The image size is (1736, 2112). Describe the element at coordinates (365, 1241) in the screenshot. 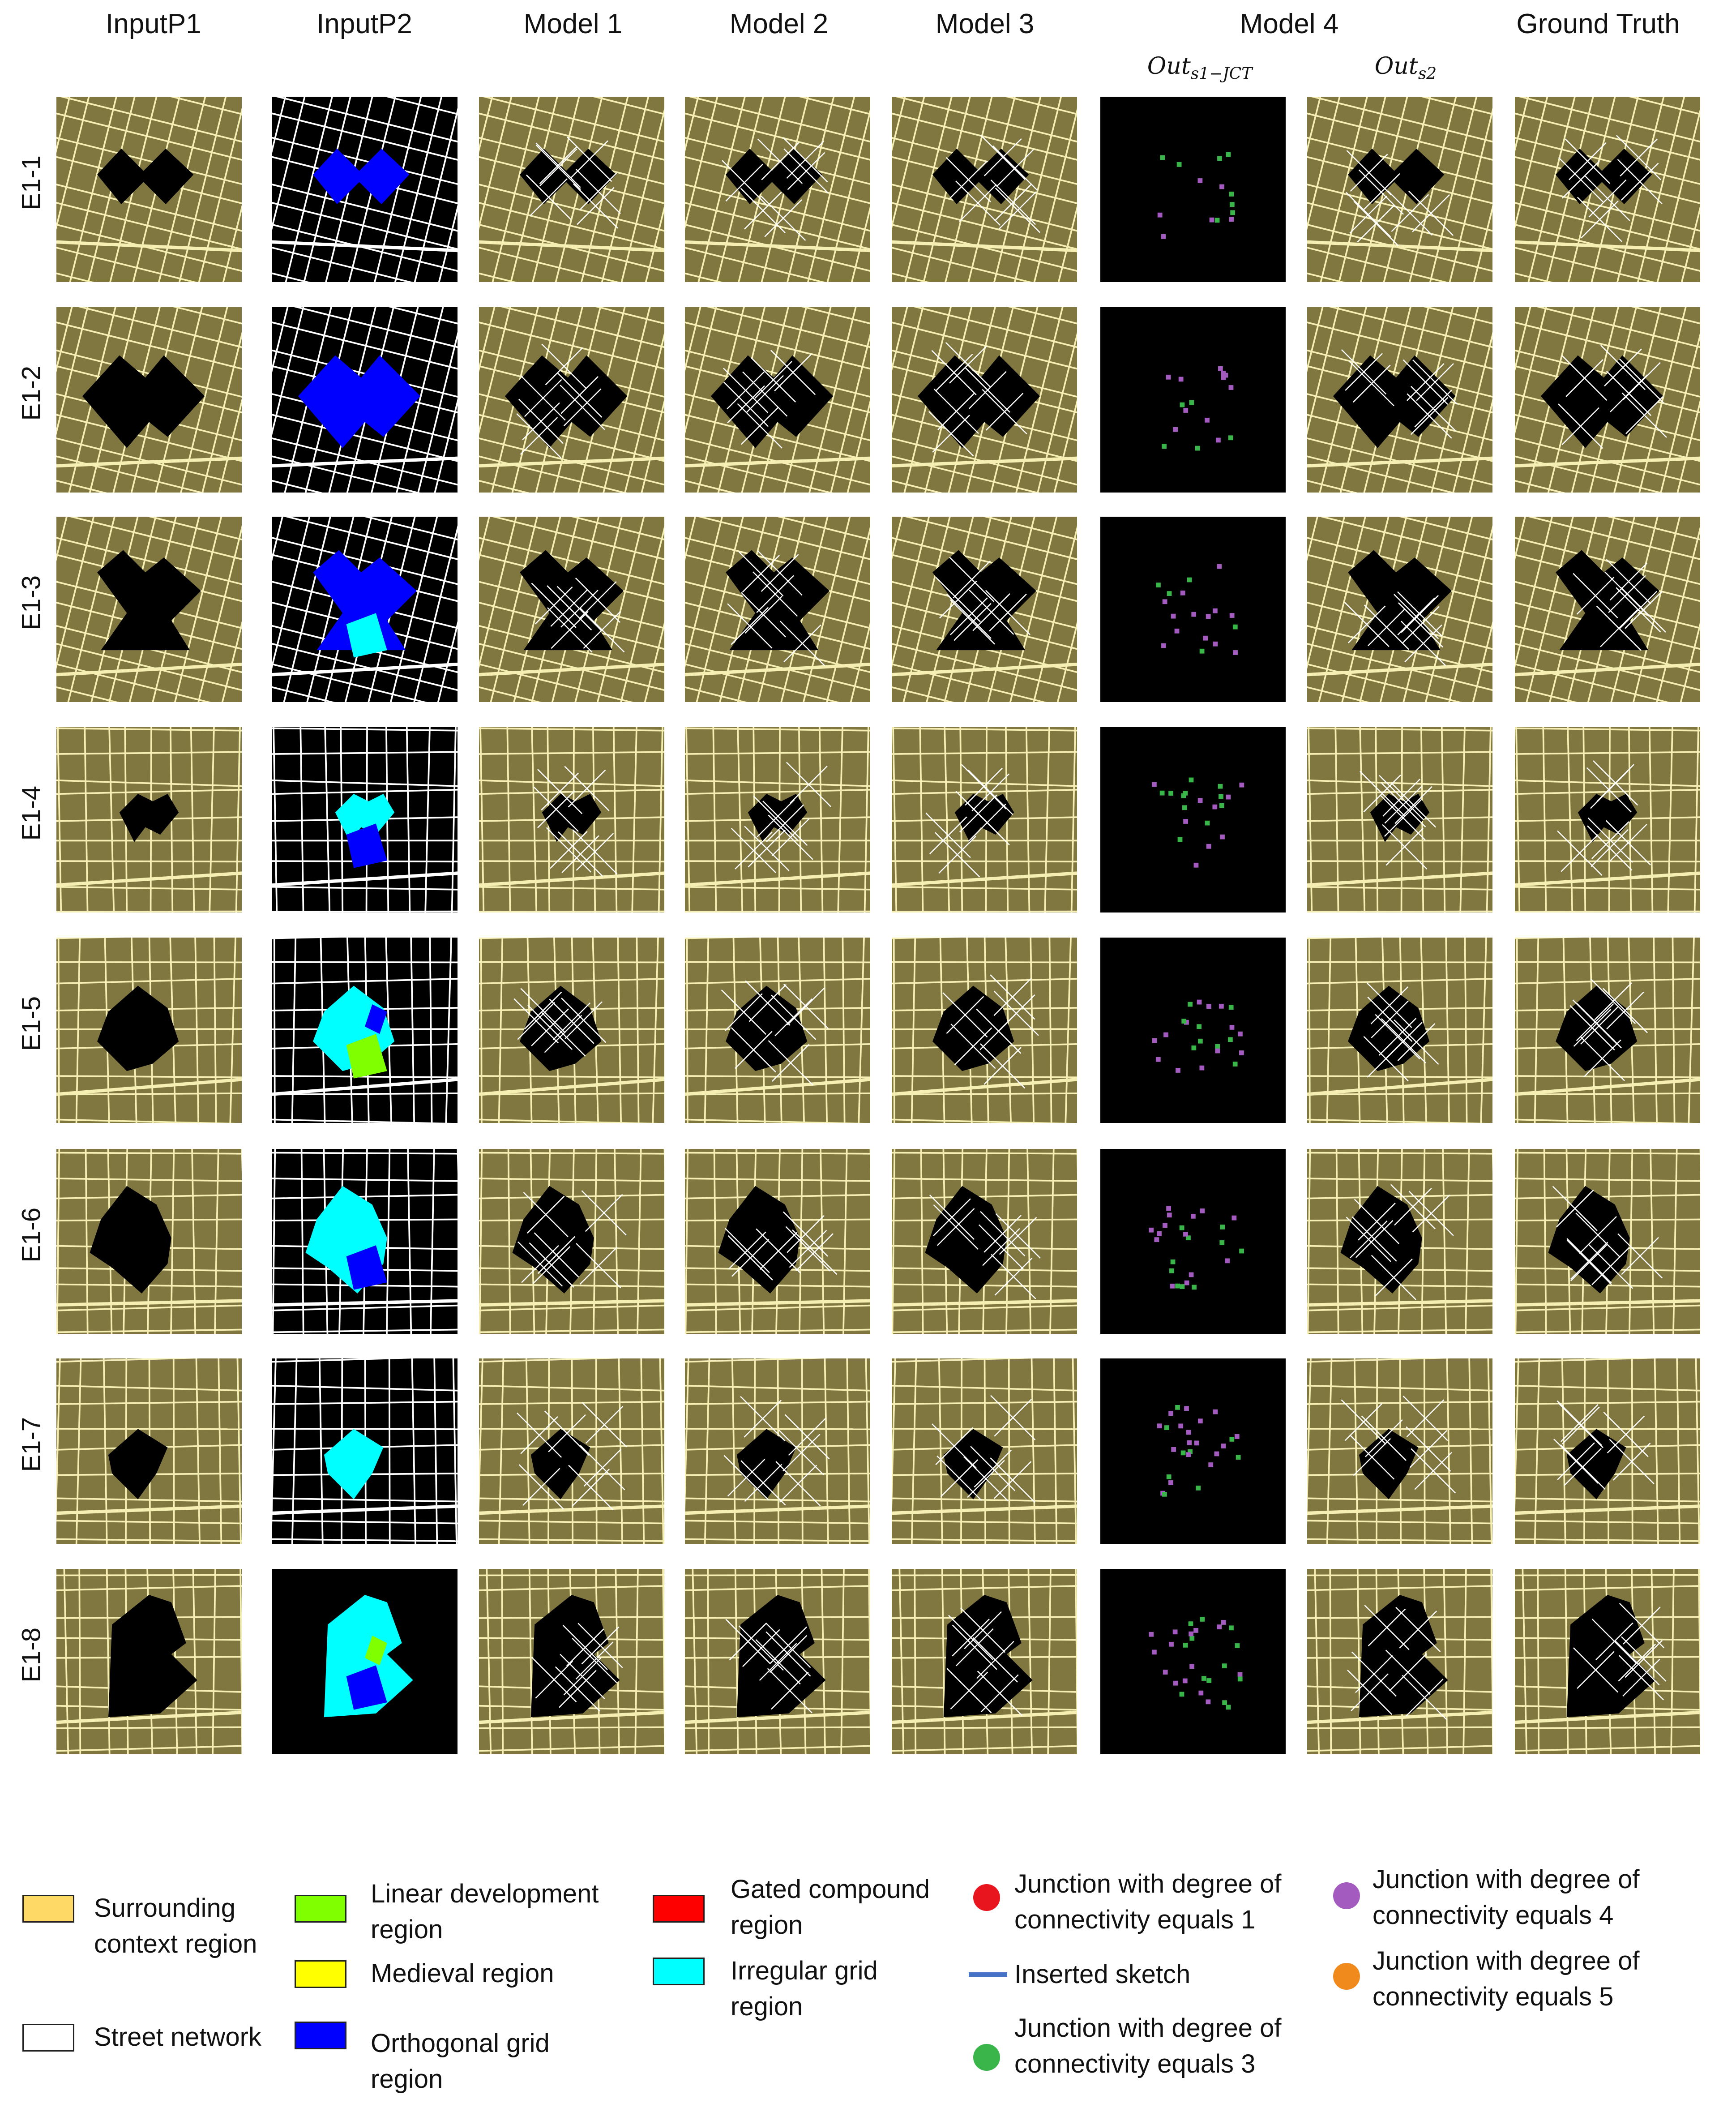

I see `tile-e1-6-col2` at that location.